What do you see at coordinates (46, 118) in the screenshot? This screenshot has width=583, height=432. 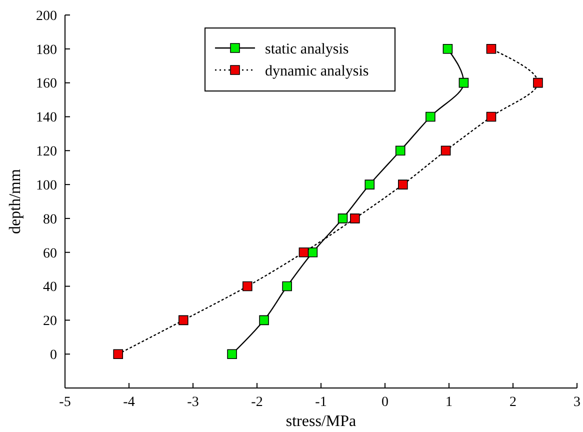 I see `y-tick-label: 140` at bounding box center [46, 118].